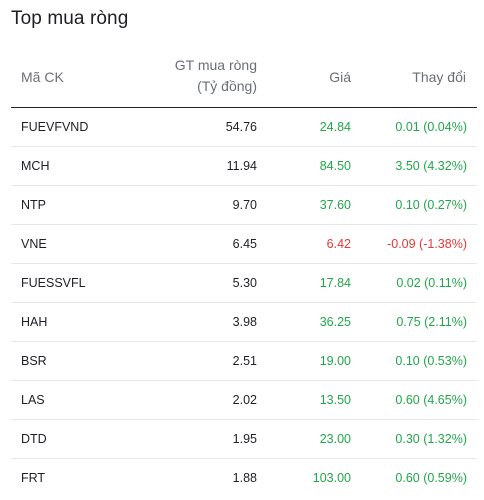  I want to click on table-row: FUESSVFL 5.30 17.84 0.02 (0.11%), so click(244, 283).